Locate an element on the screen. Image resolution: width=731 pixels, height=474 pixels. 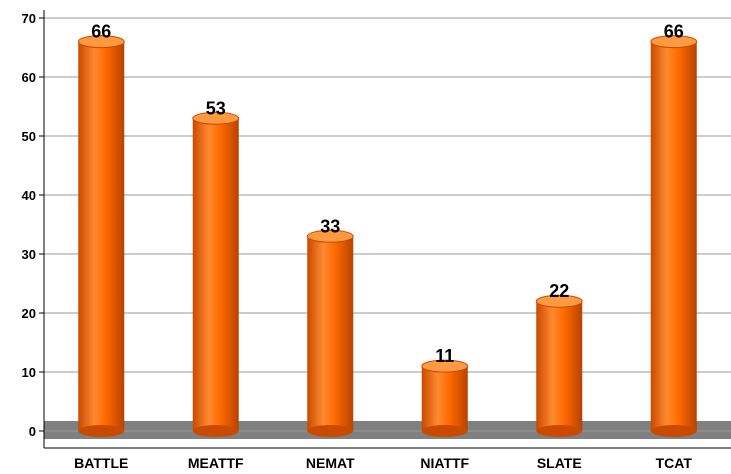
bar-nemat is located at coordinates (330, 333).